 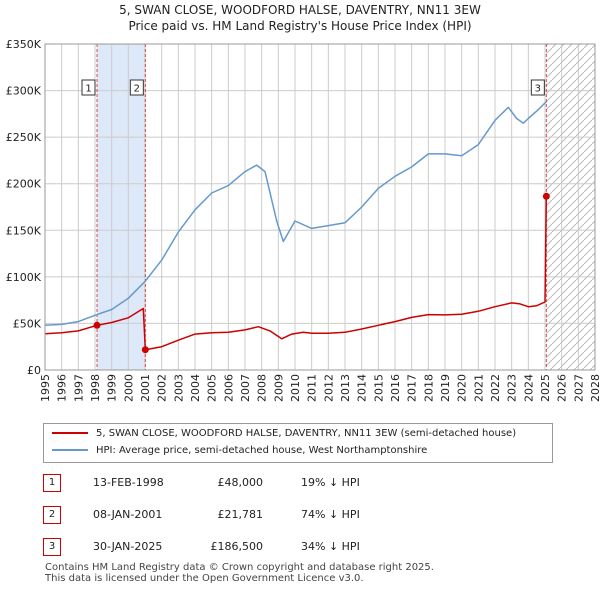 I want to click on x-tick-label: 2021, so click(x=478, y=388).